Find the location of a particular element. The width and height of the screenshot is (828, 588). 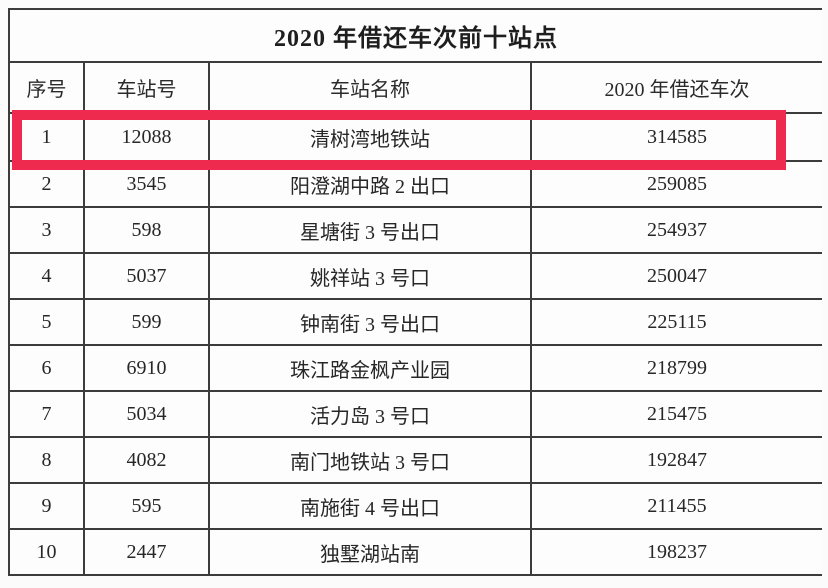

table-row: 10 2447 独墅湖站南 198237 is located at coordinates (415, 552).